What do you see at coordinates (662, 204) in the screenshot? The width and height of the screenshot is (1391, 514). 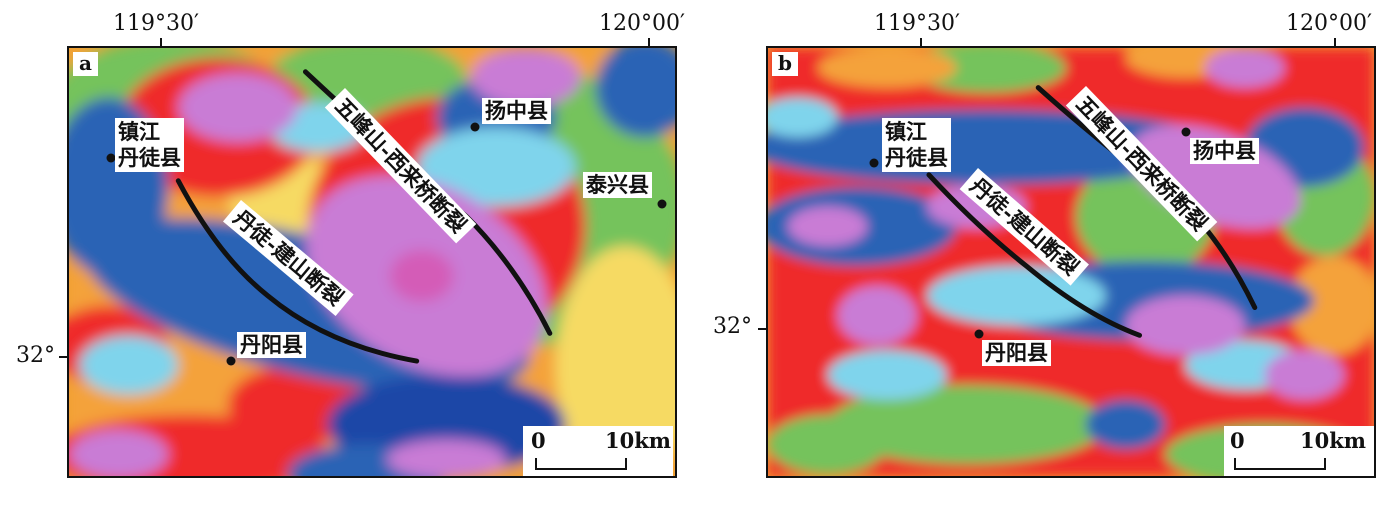 I see `city-dot-taixing-a` at bounding box center [662, 204].